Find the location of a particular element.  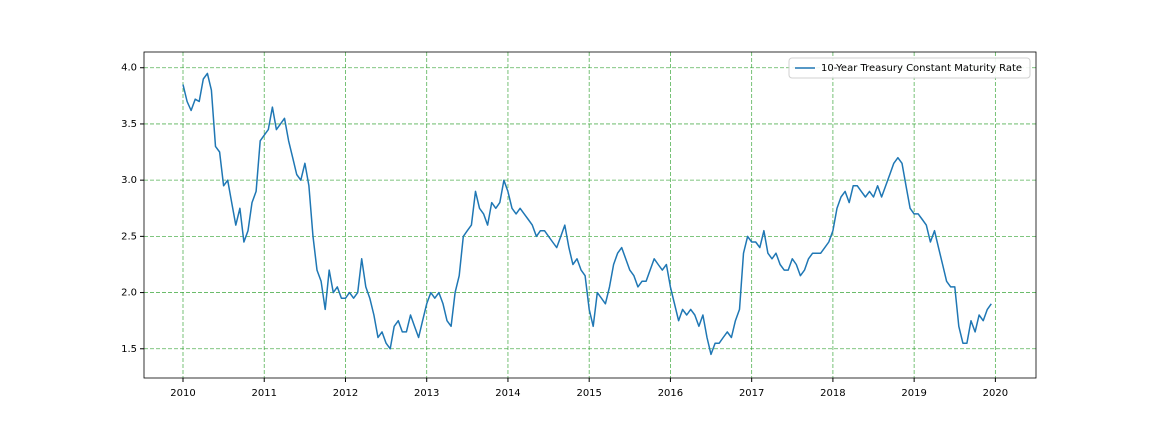

y-tick-label: 3.0 is located at coordinates (129, 180).